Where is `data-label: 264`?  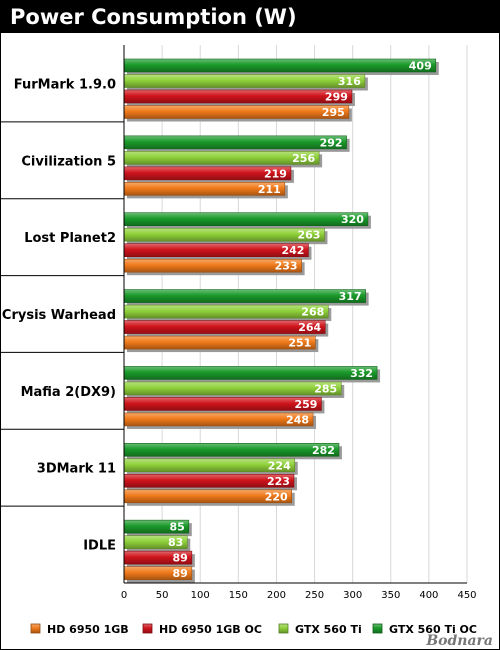 data-label: 264 is located at coordinates (309, 327).